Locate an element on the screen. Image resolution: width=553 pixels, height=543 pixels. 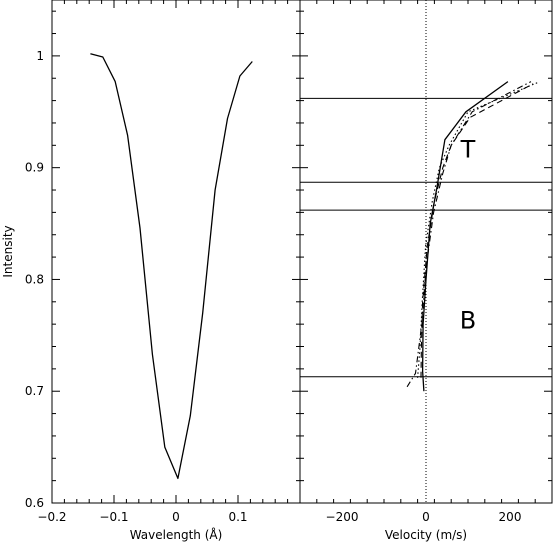
x-tick-label: 200 is located at coordinates (510, 517).